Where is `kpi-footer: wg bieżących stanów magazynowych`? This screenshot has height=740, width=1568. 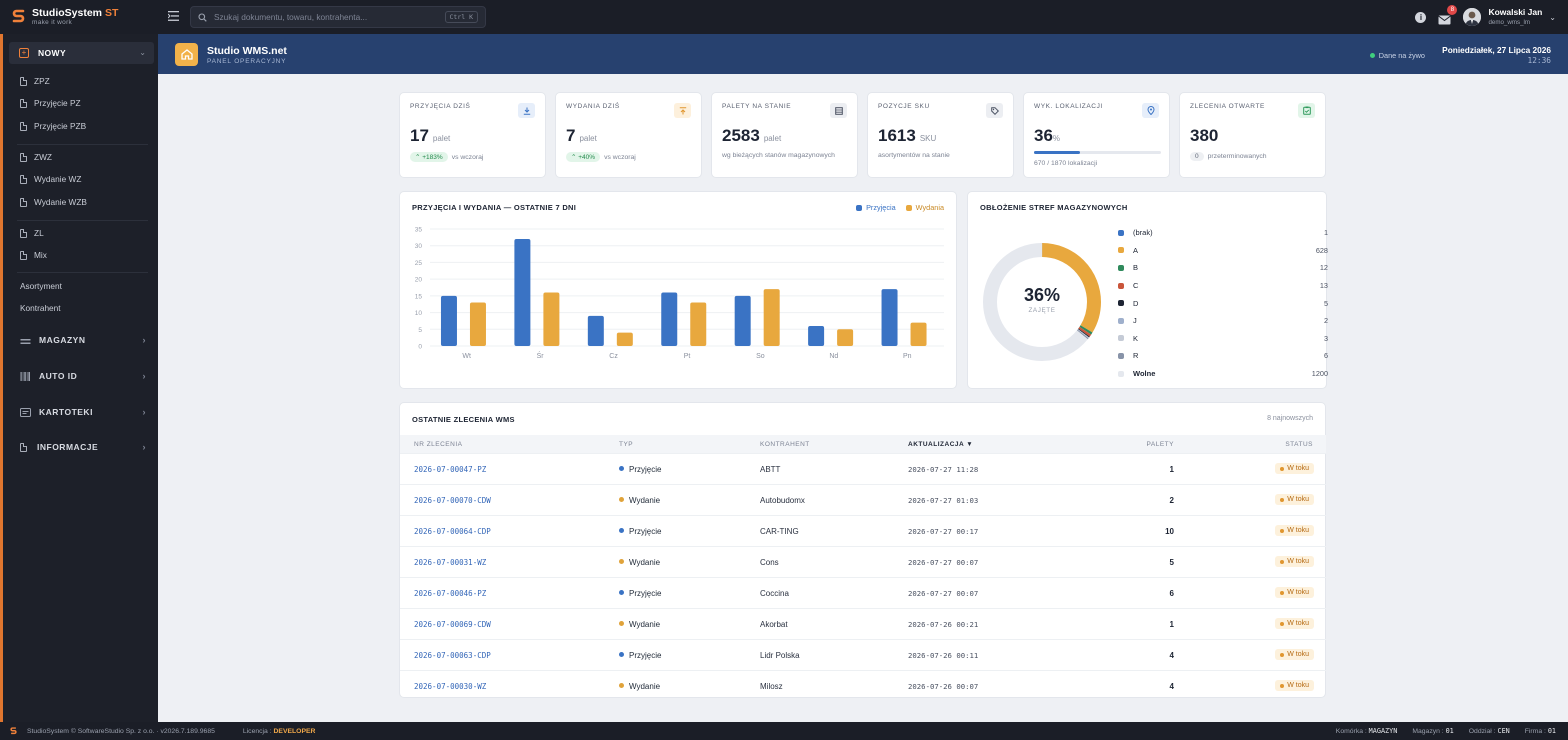 kpi-footer: wg bieżących stanów magazynowych is located at coordinates (778, 155).